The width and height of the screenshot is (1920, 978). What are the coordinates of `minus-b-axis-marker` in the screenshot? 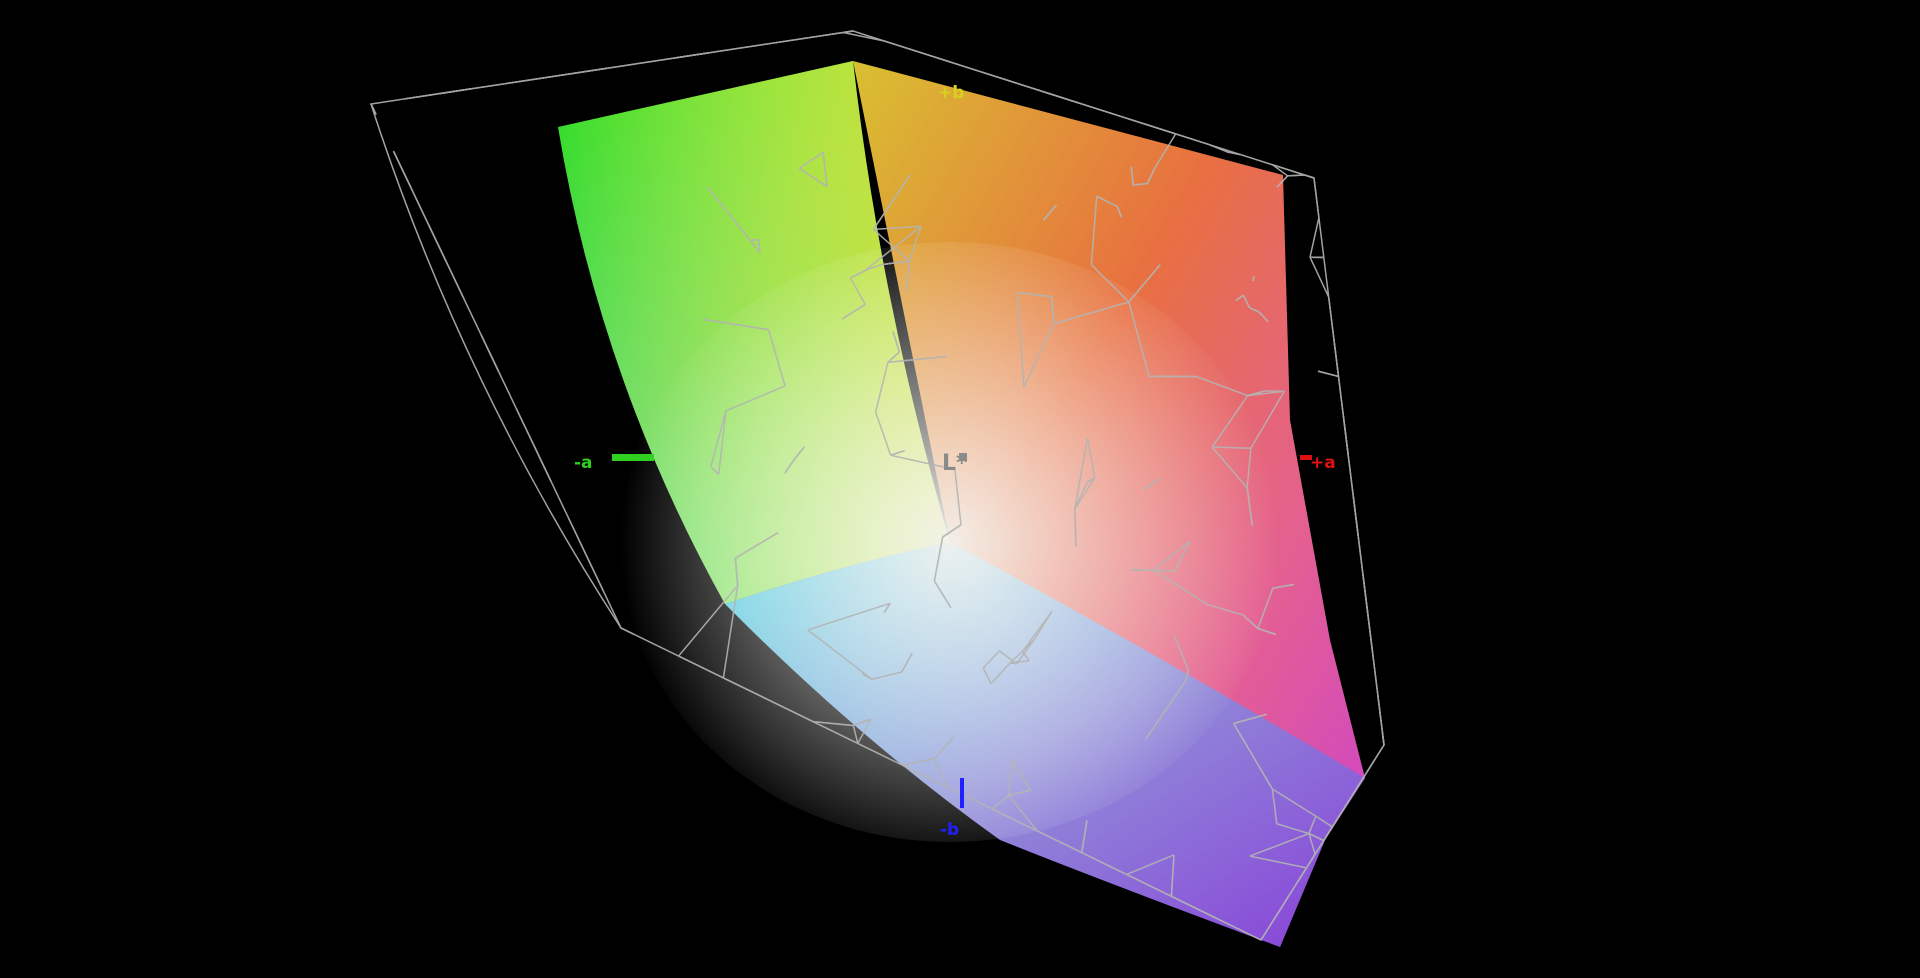 It's located at (962, 793).